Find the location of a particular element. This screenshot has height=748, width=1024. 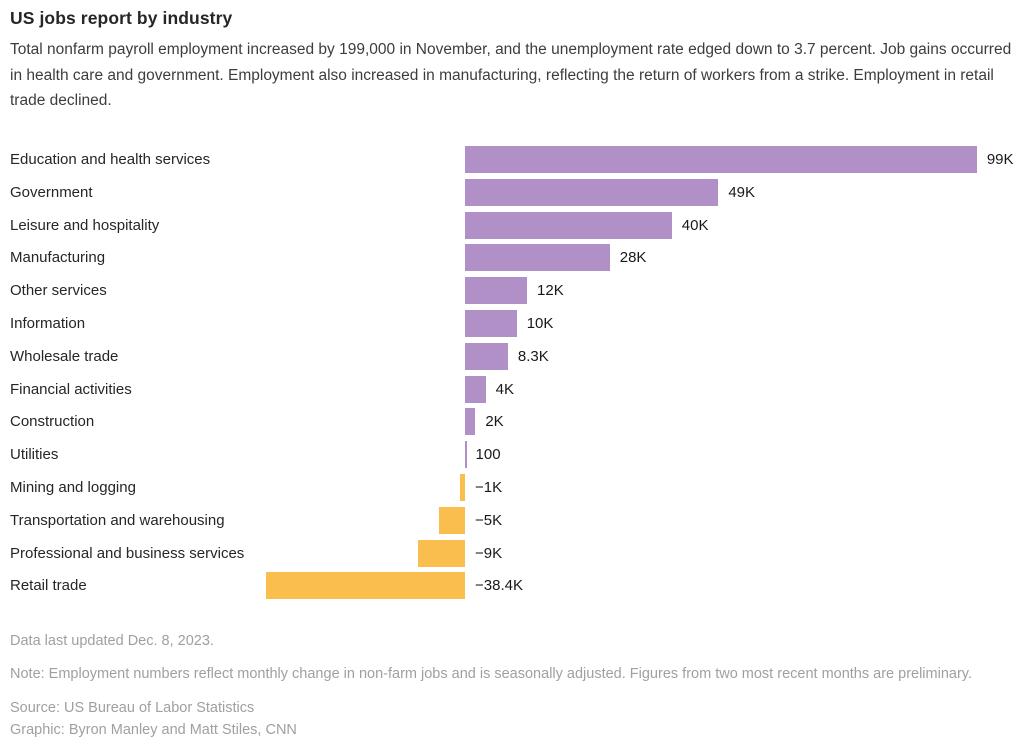

chart-row: Wholesale trade 8.3K is located at coordinates (512, 356).